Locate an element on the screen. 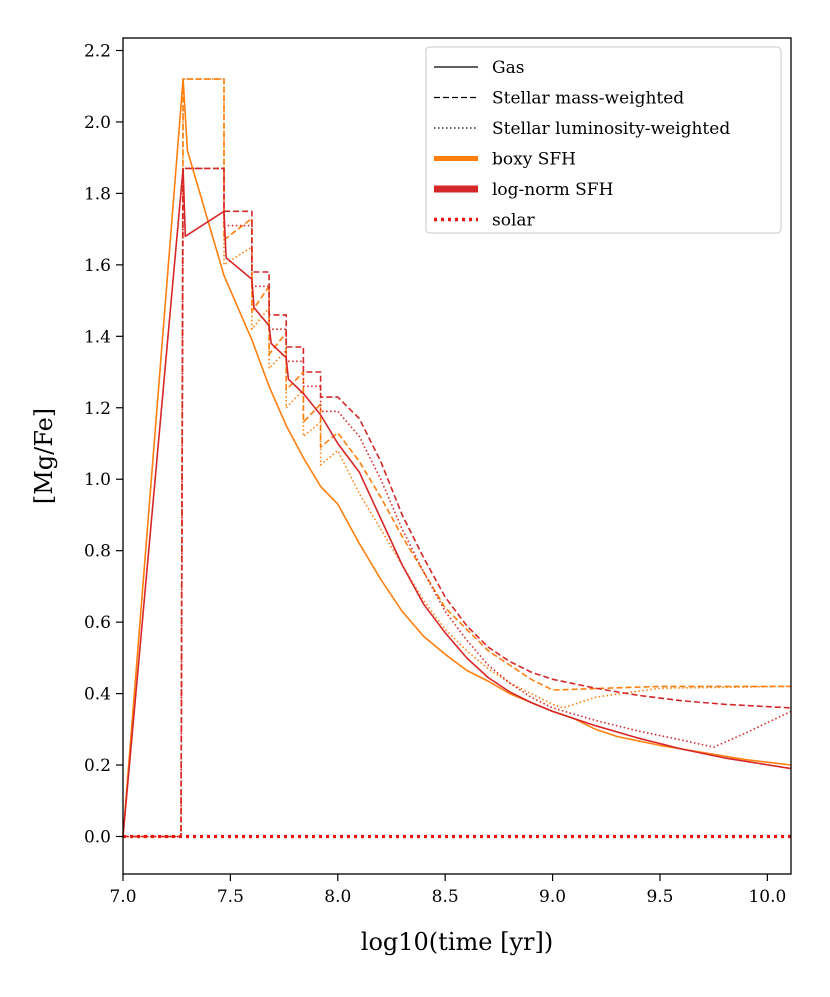 This screenshot has width=830, height=997. x-tick-label: 7.0 is located at coordinates (122, 897).